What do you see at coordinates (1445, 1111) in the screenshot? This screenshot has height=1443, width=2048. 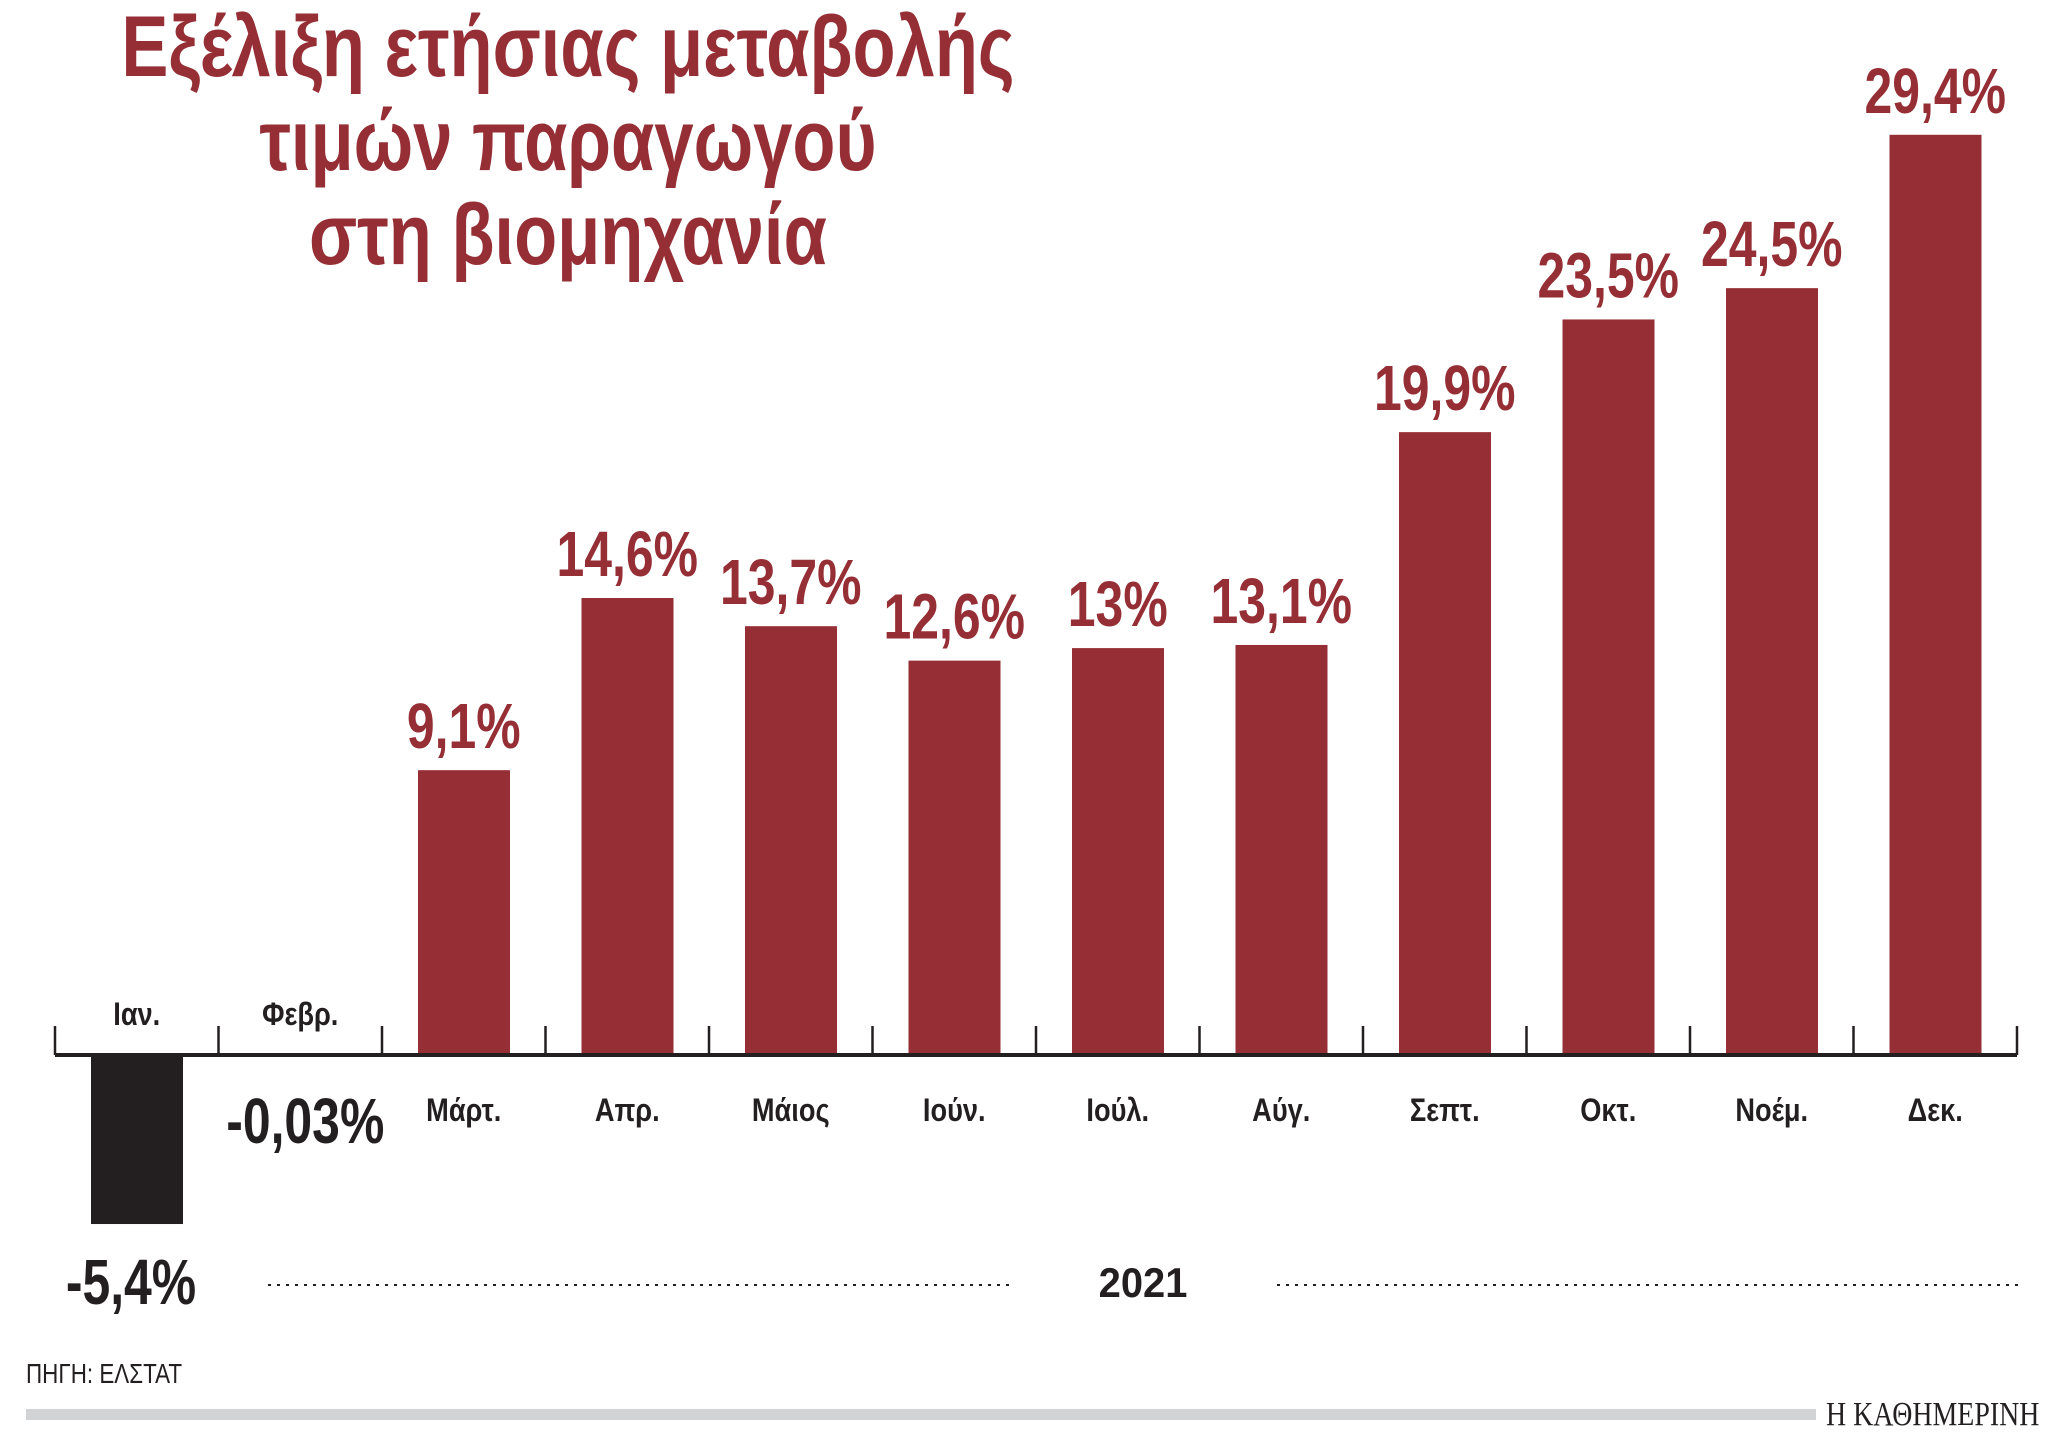 I see `x-tick-label: Σεπτ.` at bounding box center [1445, 1111].